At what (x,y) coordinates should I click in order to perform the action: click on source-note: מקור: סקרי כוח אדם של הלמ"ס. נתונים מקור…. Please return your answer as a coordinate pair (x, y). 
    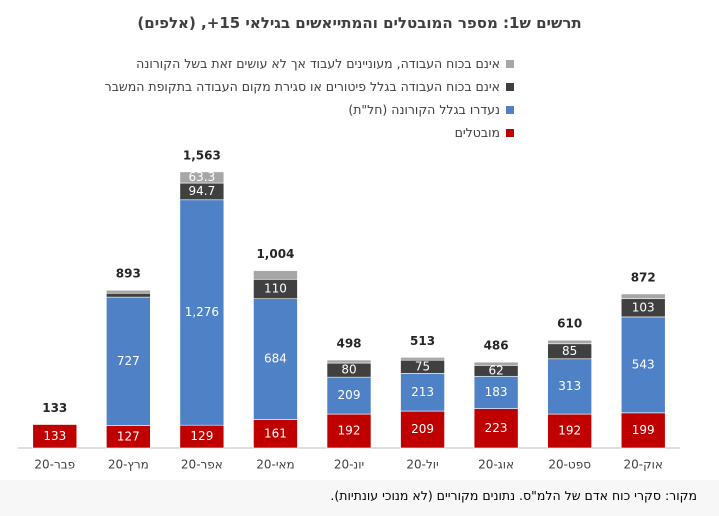
    Looking at the image, I should click on (513, 495).